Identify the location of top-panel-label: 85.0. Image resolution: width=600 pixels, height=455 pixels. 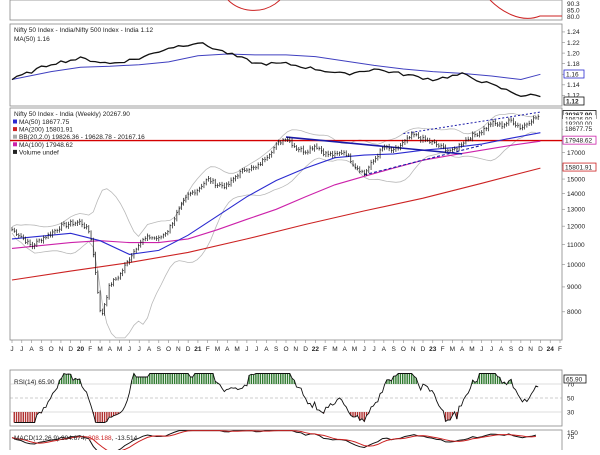
(573, 11).